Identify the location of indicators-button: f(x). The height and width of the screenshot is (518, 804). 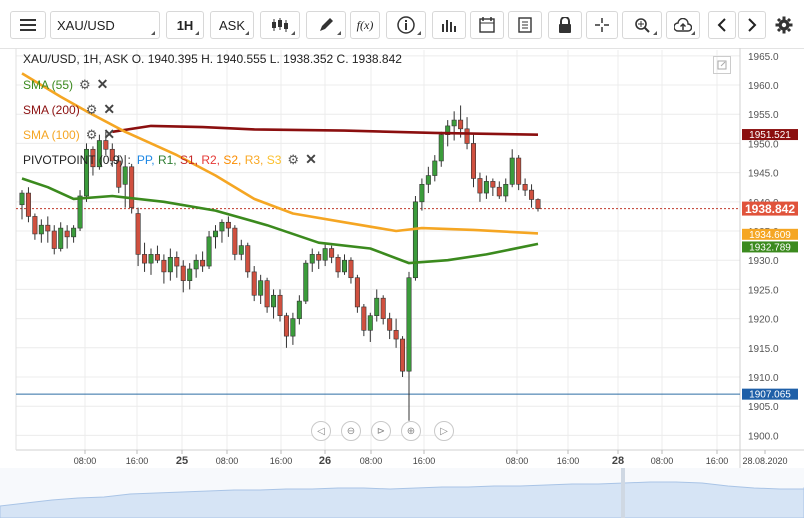
(365, 25).